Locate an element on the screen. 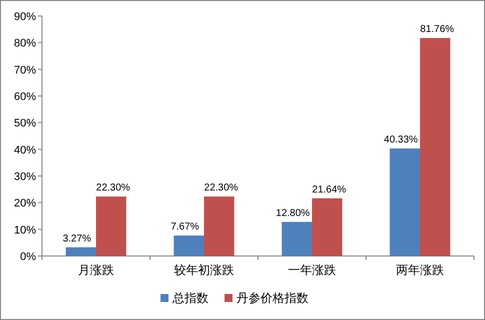 Image resolution: width=485 pixels, height=320 pixels. y-tick-label: 50% is located at coordinates (25, 124).